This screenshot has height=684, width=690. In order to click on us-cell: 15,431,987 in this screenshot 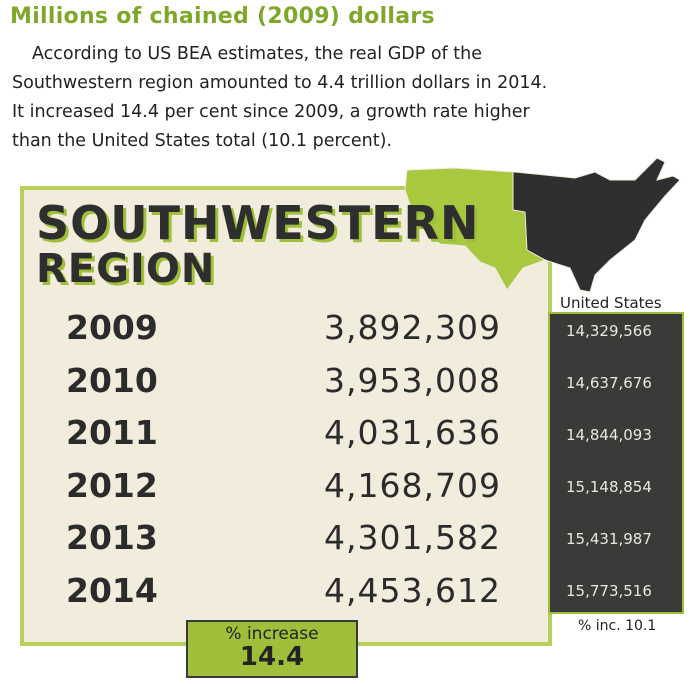, I will do `click(609, 539)`.